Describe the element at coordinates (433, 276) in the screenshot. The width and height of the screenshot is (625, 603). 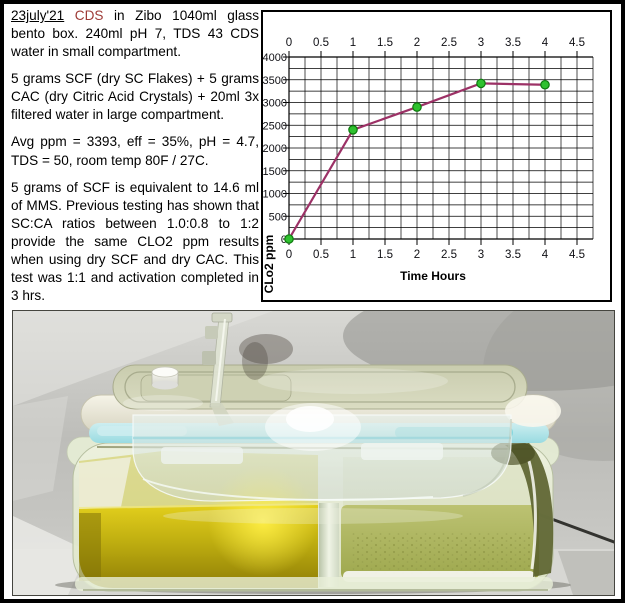
I see `svg-text: Time Hours` at that location.